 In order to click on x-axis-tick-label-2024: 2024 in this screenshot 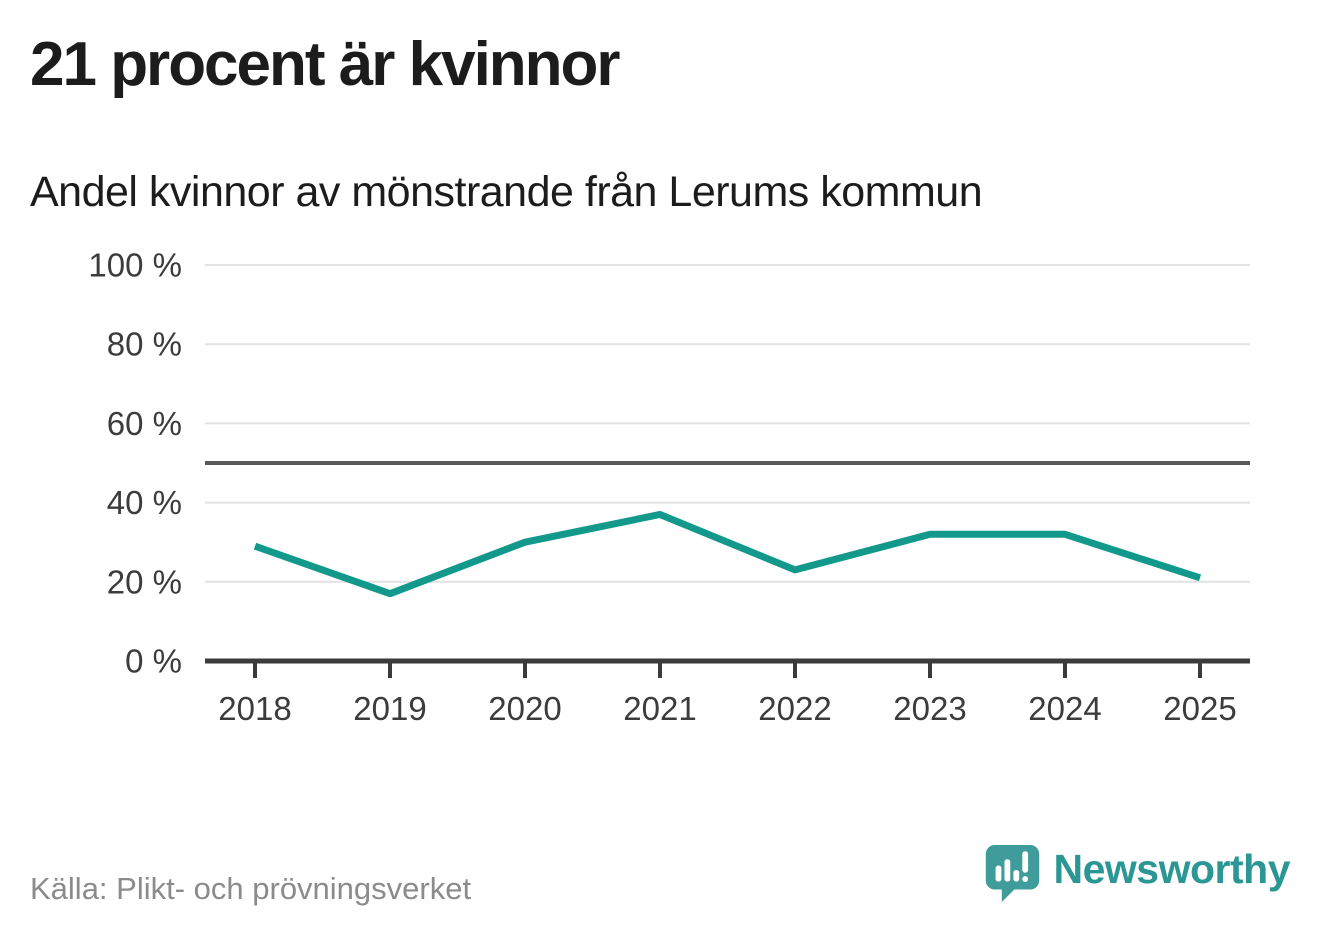, I will do `click(1064, 708)`.